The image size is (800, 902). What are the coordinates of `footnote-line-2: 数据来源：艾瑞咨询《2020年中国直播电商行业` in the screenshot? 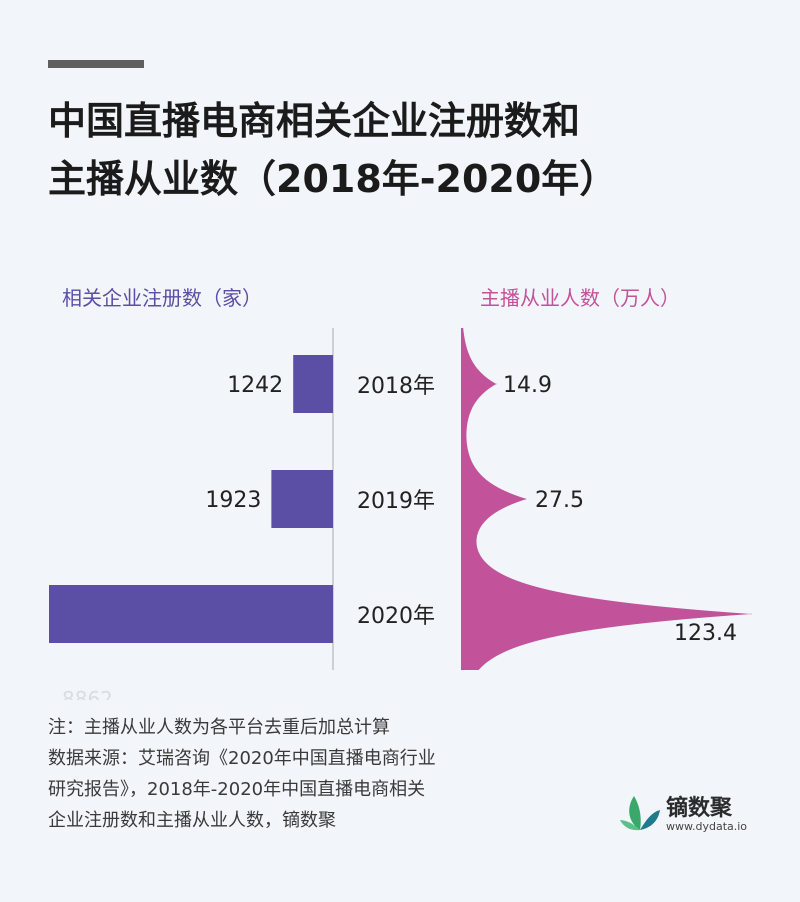 It's located at (242, 758).